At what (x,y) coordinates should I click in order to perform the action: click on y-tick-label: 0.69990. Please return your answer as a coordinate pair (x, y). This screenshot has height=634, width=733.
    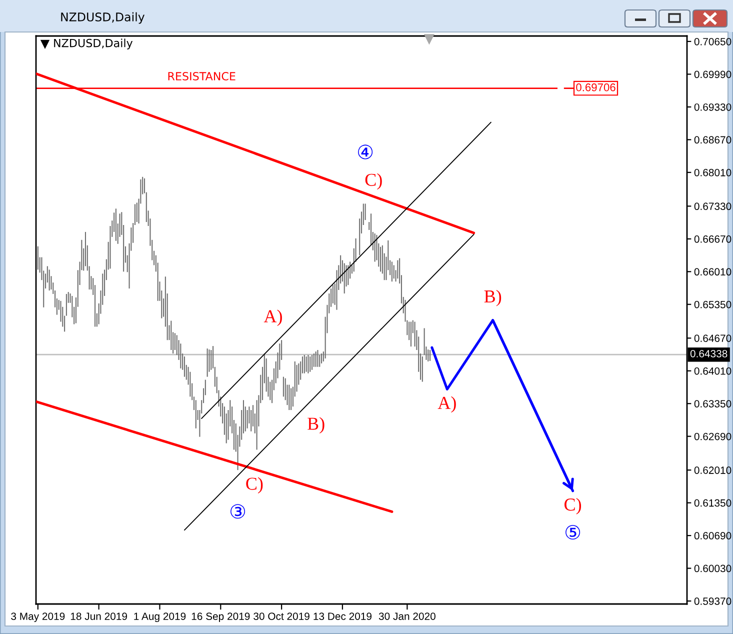
    Looking at the image, I should click on (713, 74).